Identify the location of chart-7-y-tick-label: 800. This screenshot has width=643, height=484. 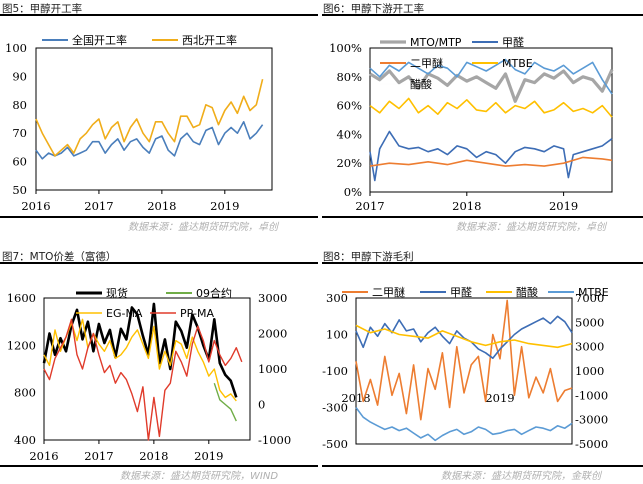
(25, 393).